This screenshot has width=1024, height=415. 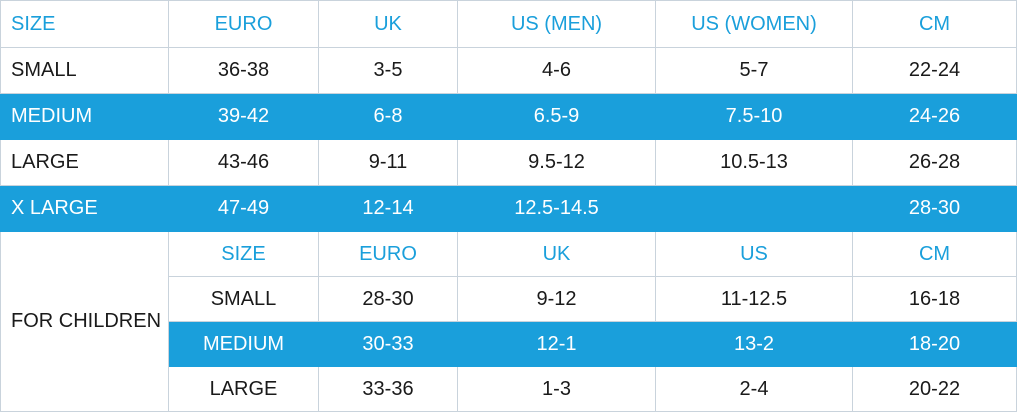 I want to click on table-cell: 18-20, so click(x=934, y=344).